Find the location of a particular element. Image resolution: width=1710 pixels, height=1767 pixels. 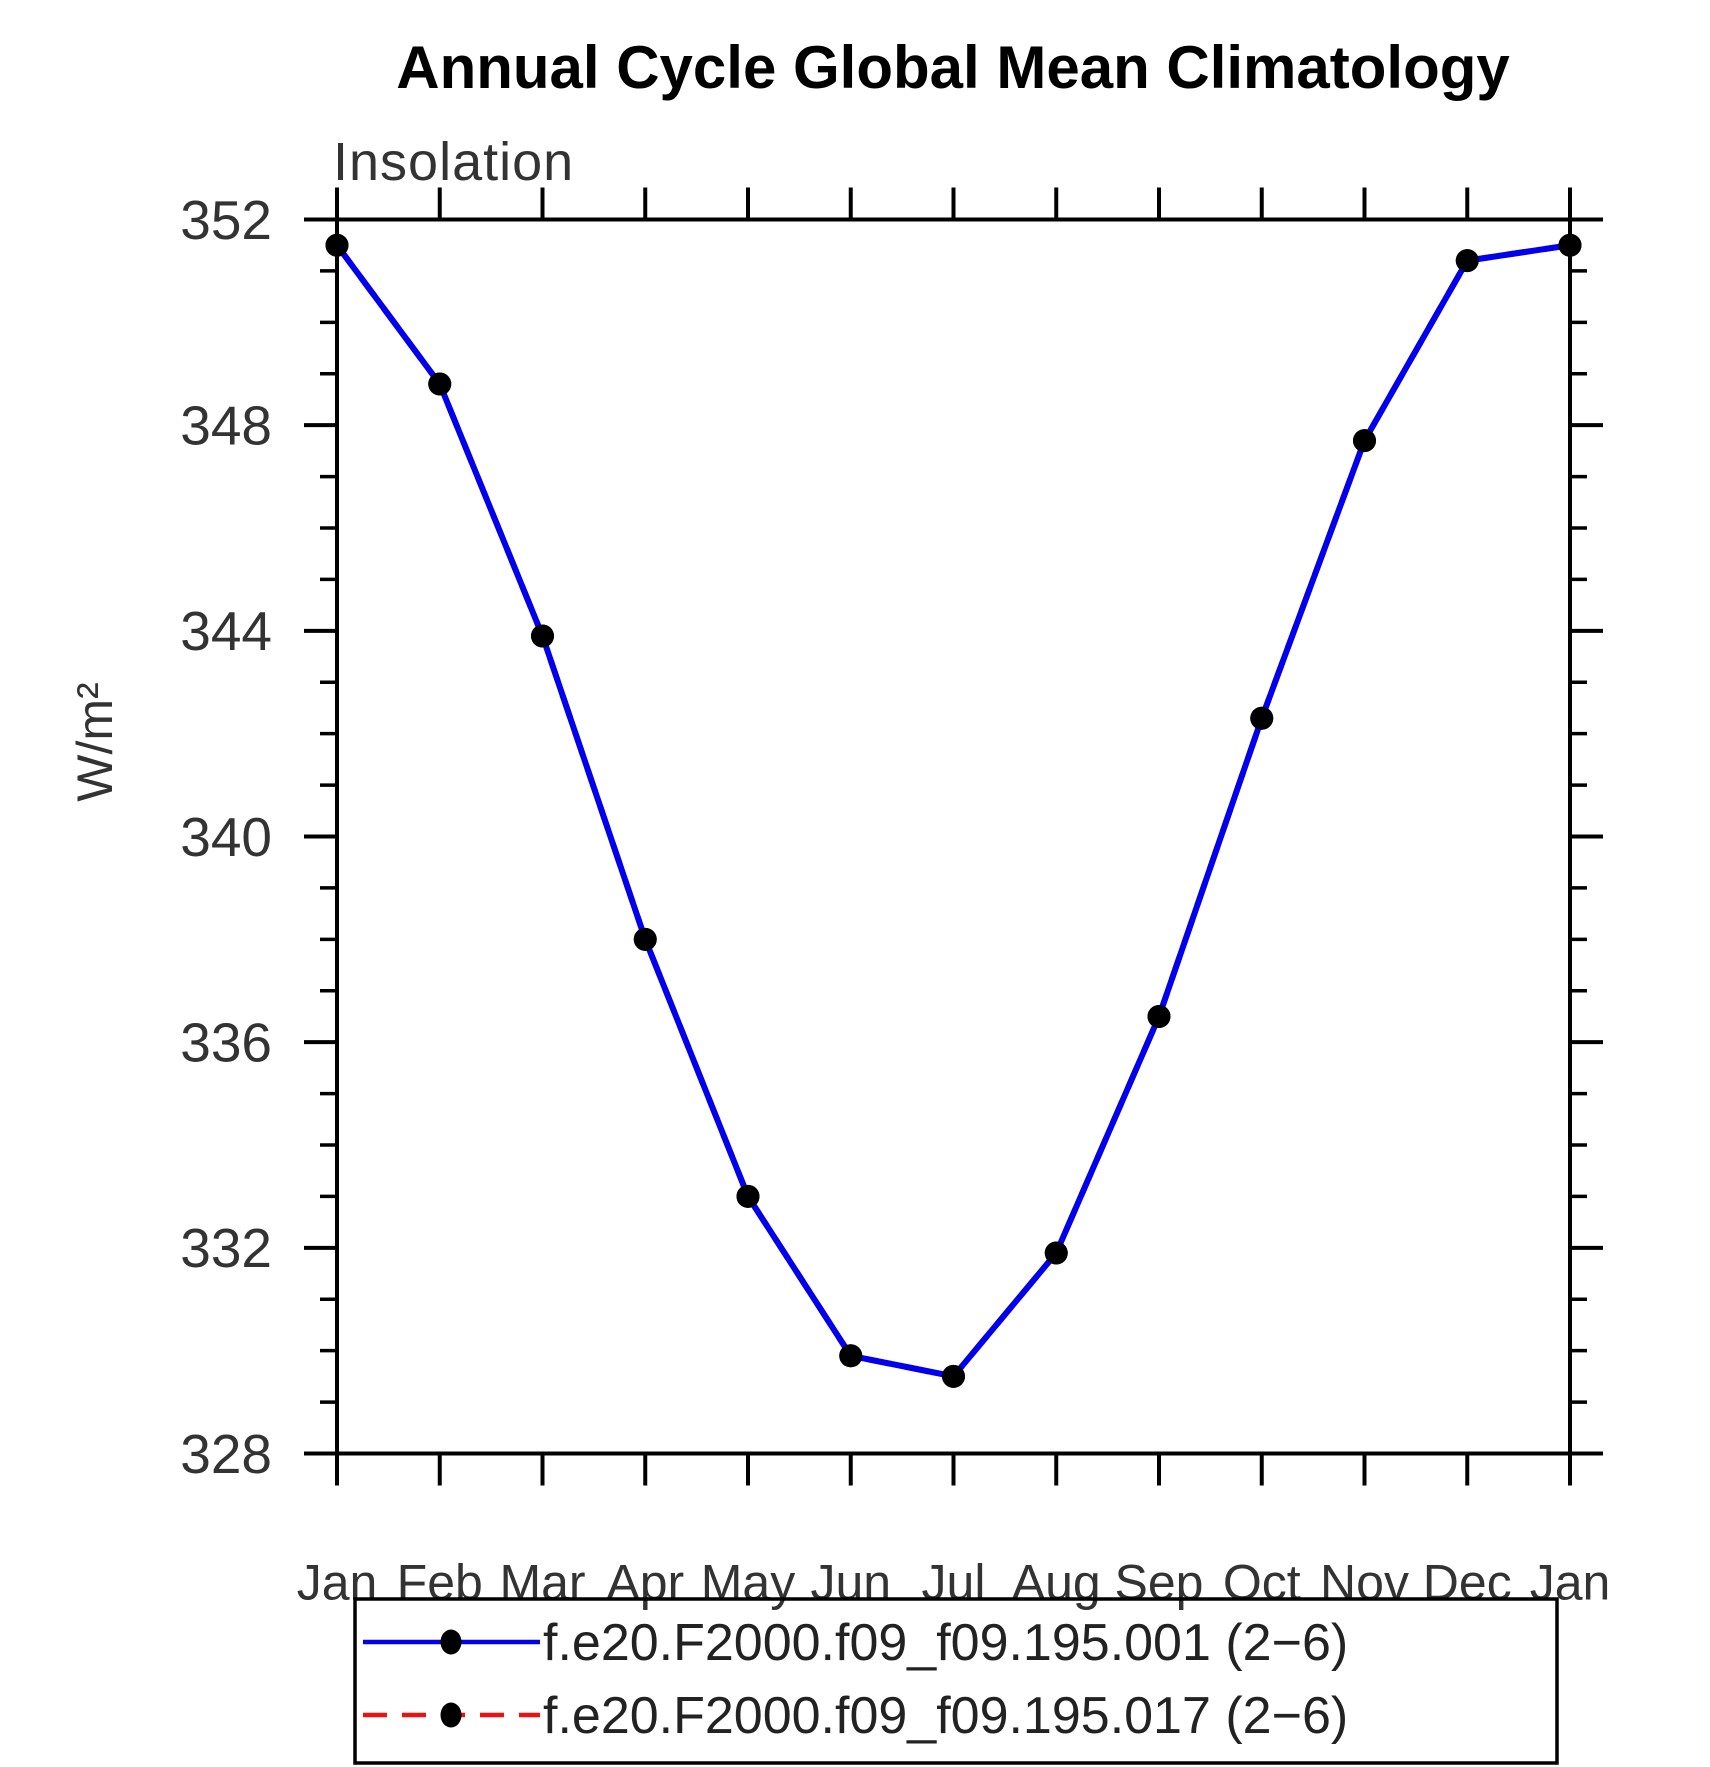

y-tick-label: 336 is located at coordinates (226, 1042).